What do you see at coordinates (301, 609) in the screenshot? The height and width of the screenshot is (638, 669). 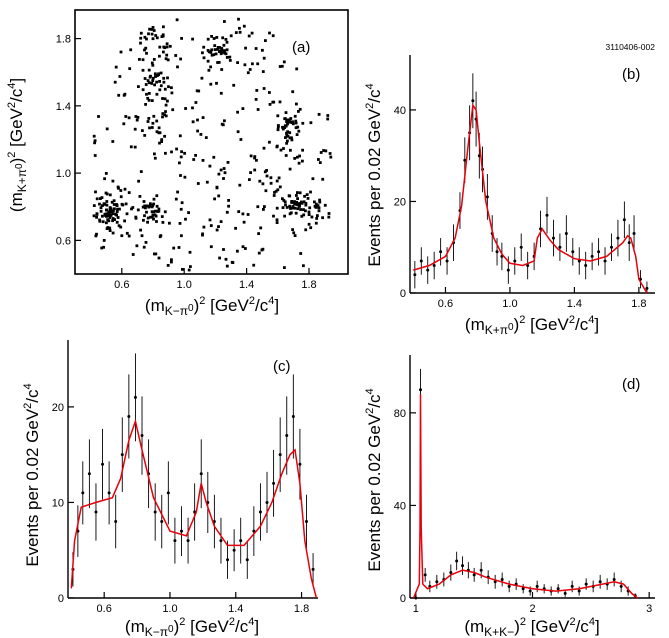 I see `panel-c-x-tick-label: 1.8` at bounding box center [301, 609].